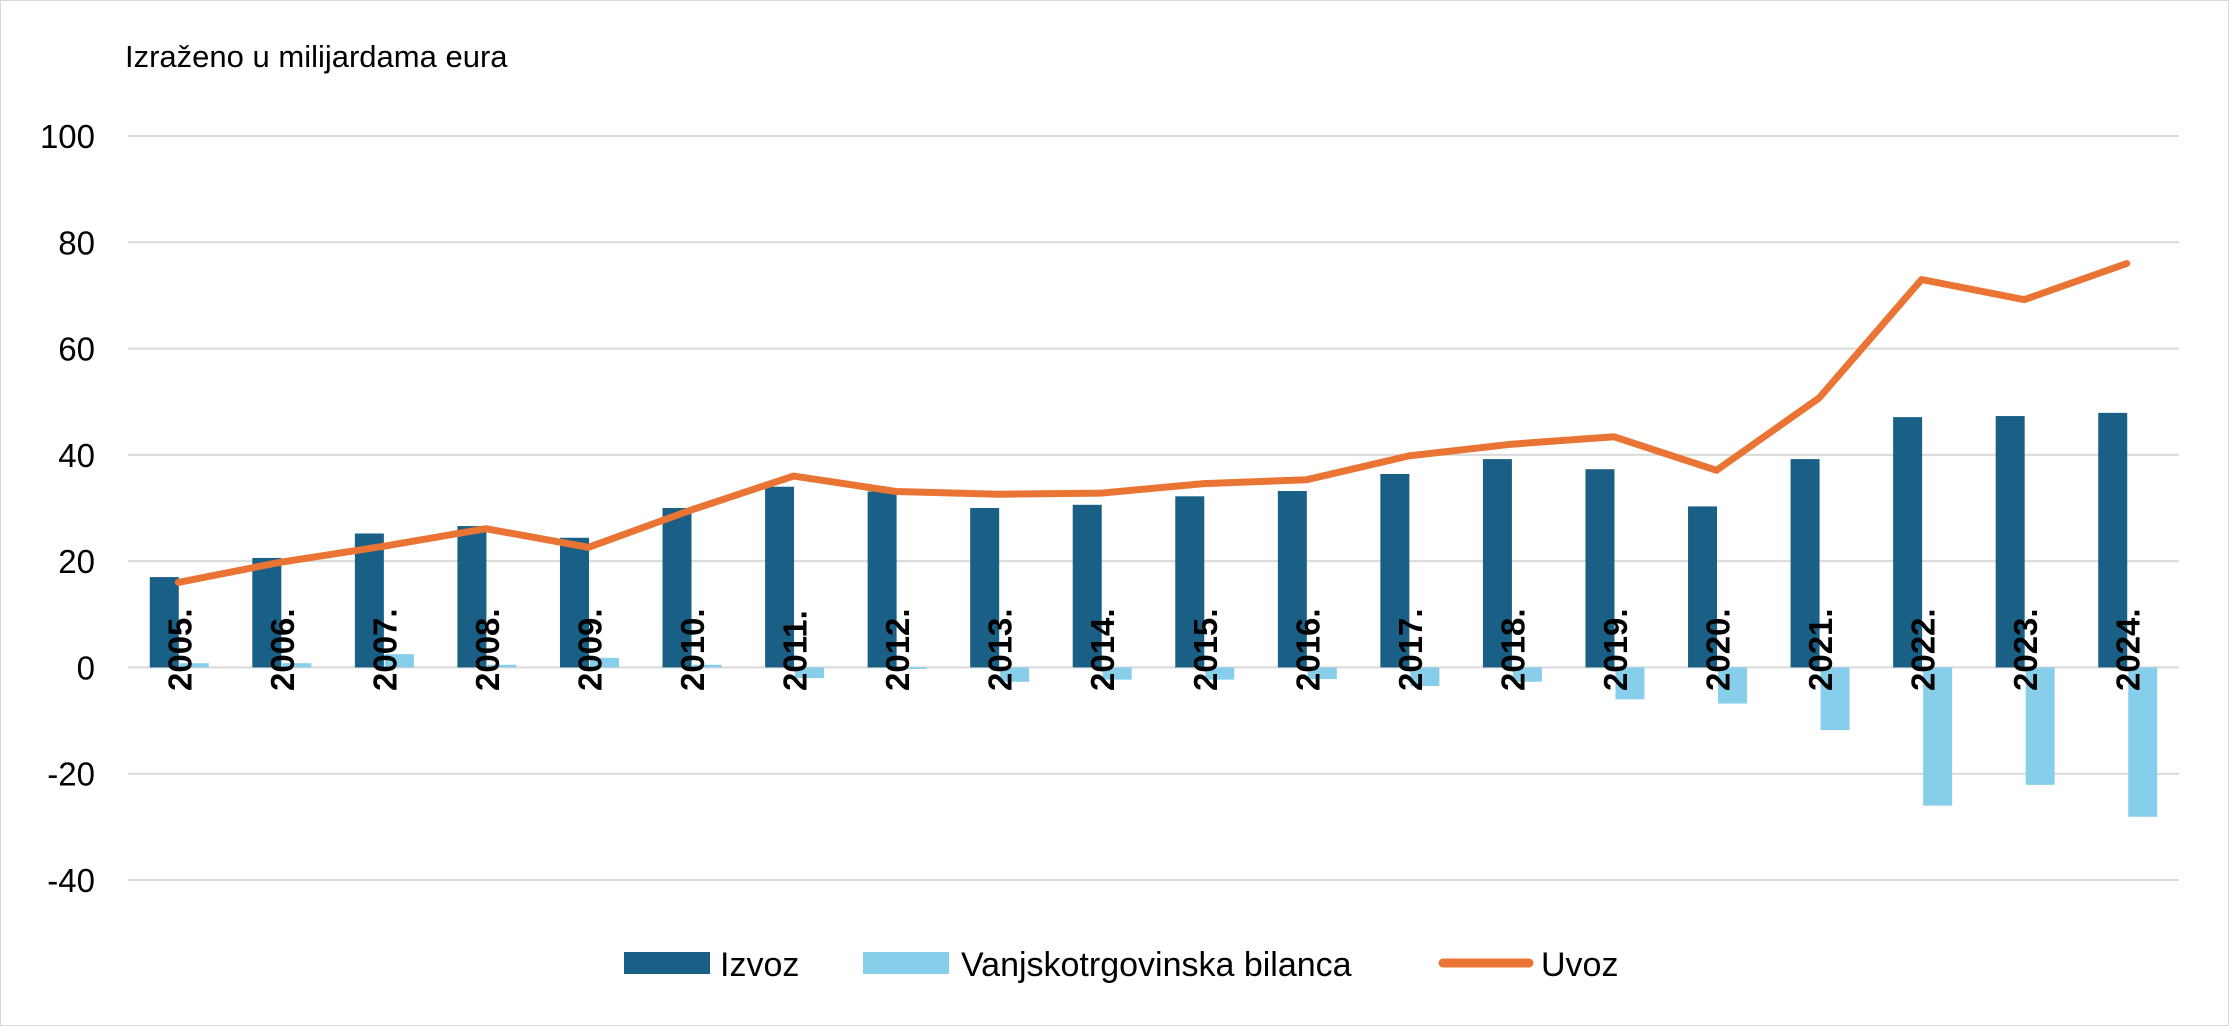 The image size is (2229, 1027). Describe the element at coordinates (316, 56) in the screenshot. I see `unit-label: Izraženo u milijardama eura` at that location.